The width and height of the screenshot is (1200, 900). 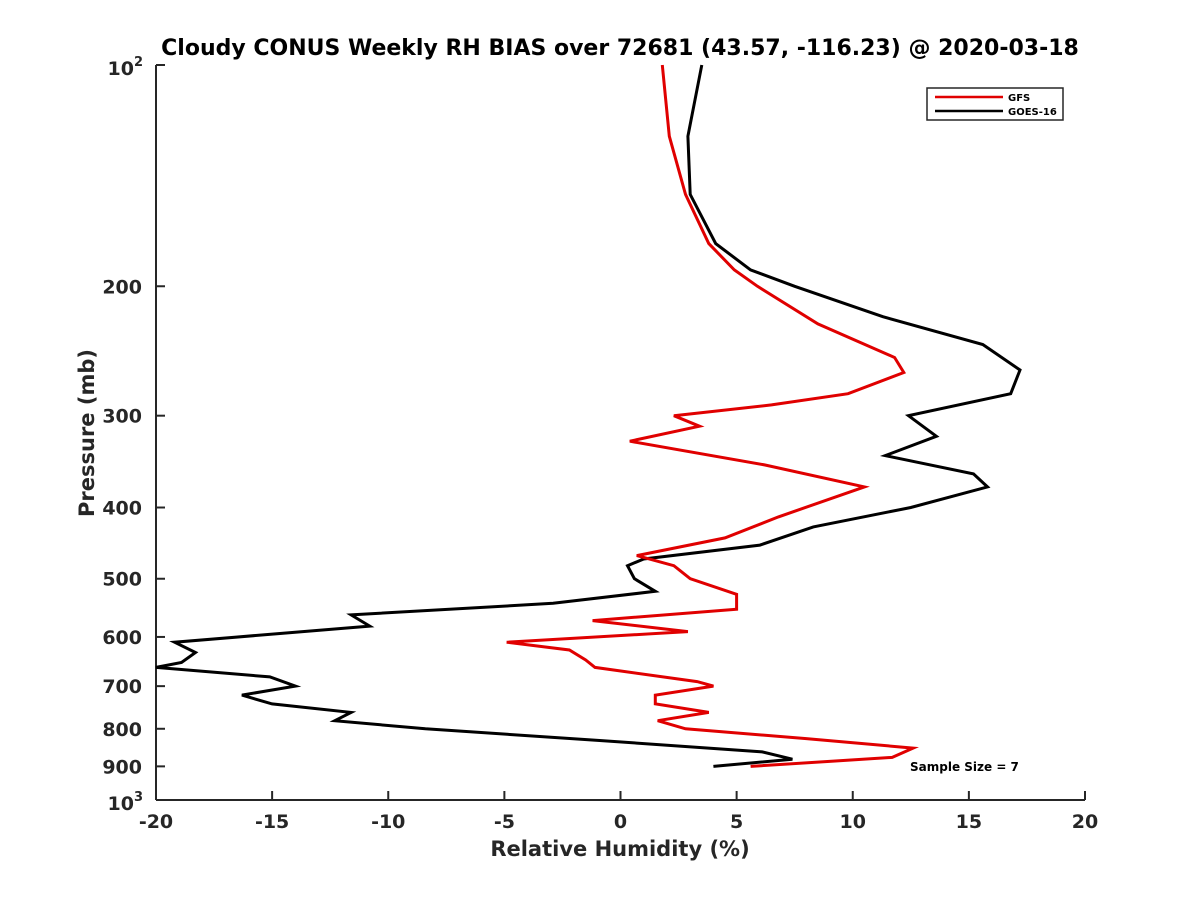 I want to click on x-axis-label: Relative Humidity (%), so click(x=619, y=849).